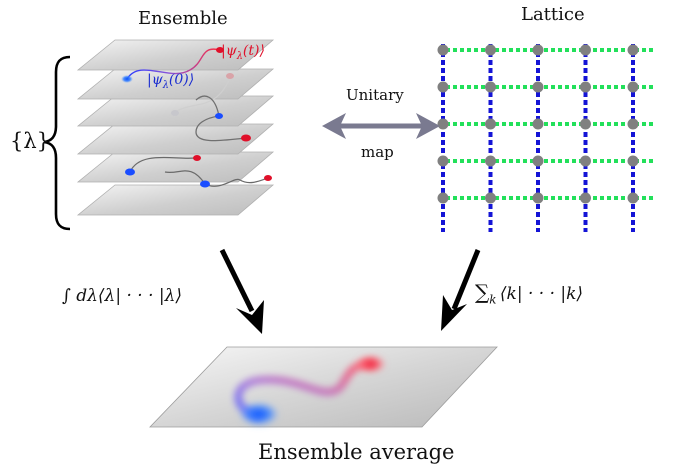 The image size is (678, 471). I want to click on lattice, so click(546, 138).